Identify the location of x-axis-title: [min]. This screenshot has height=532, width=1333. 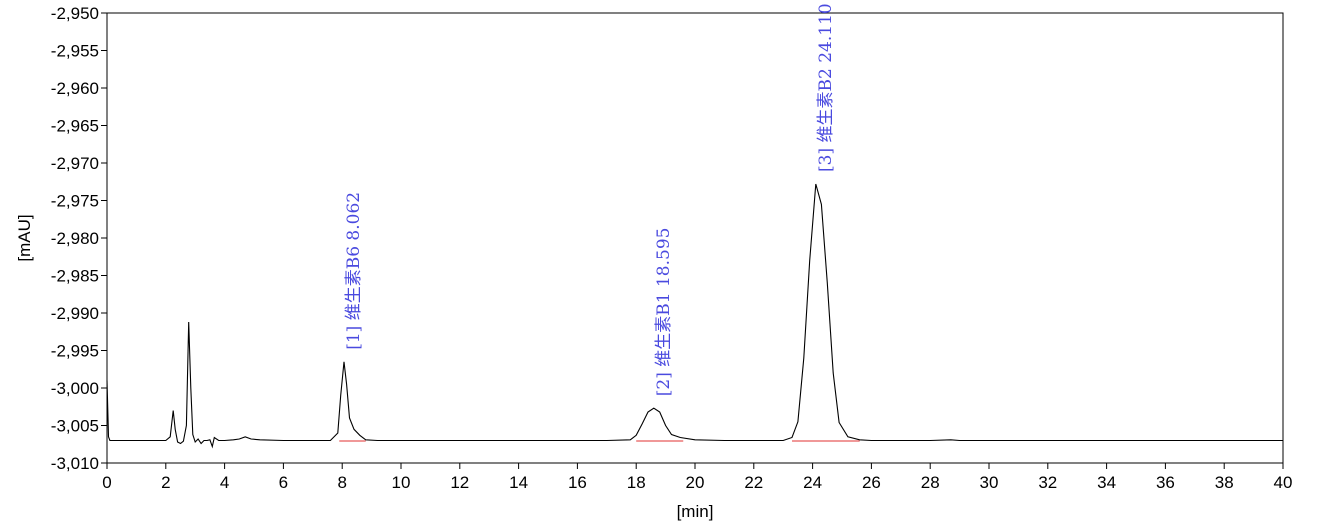
(695, 511).